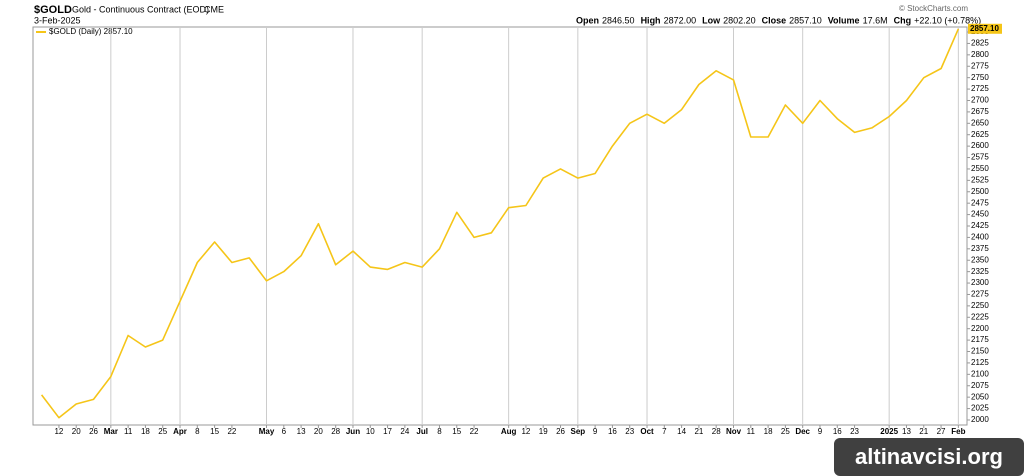 The height and width of the screenshot is (476, 1024). I want to click on y-tick-label: 2400, so click(980, 237).